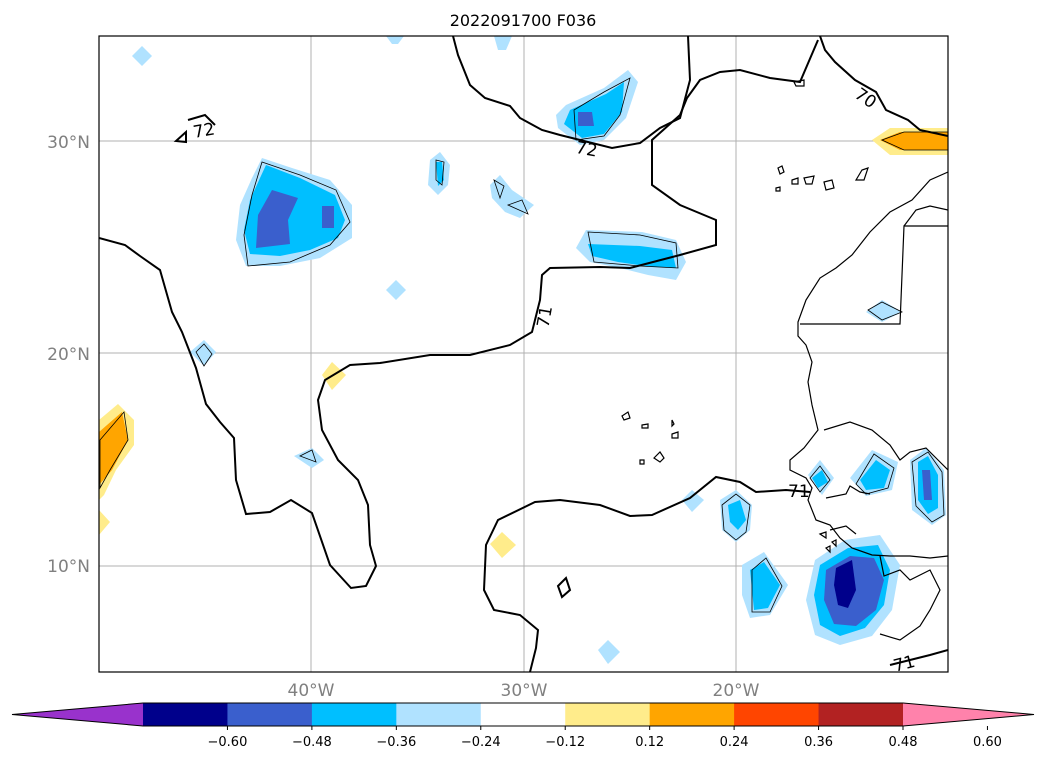  What do you see at coordinates (68, 567) in the screenshot?
I see `lat-label-10n: 10°N` at bounding box center [68, 567].